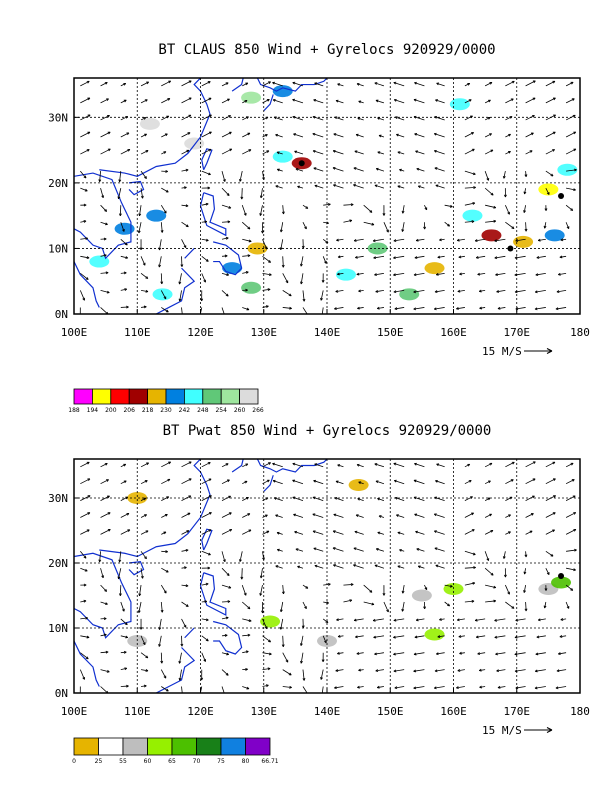 The width and height of the screenshot is (612, 792). Describe the element at coordinates (212, 396) in the screenshot. I see `colorbar-swatch` at that location.